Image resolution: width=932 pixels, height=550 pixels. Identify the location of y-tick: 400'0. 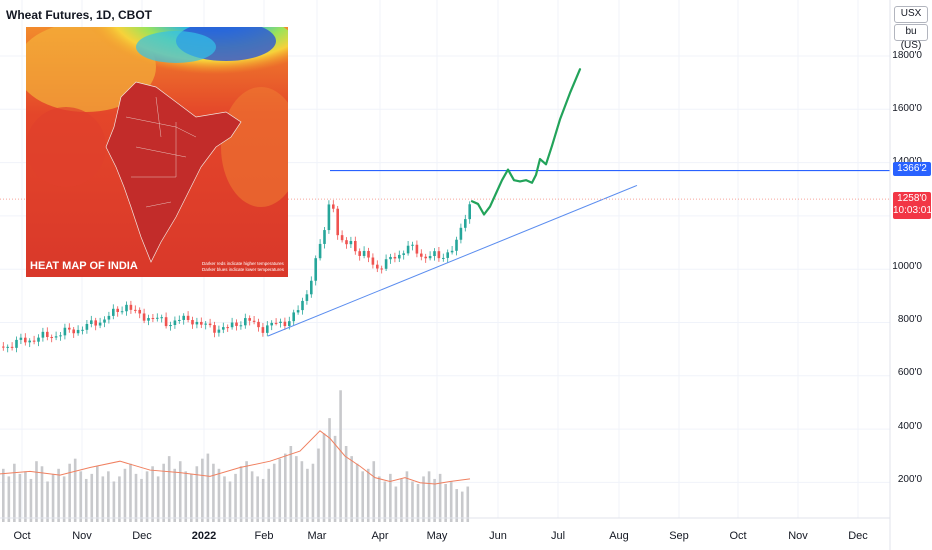
(909, 426).